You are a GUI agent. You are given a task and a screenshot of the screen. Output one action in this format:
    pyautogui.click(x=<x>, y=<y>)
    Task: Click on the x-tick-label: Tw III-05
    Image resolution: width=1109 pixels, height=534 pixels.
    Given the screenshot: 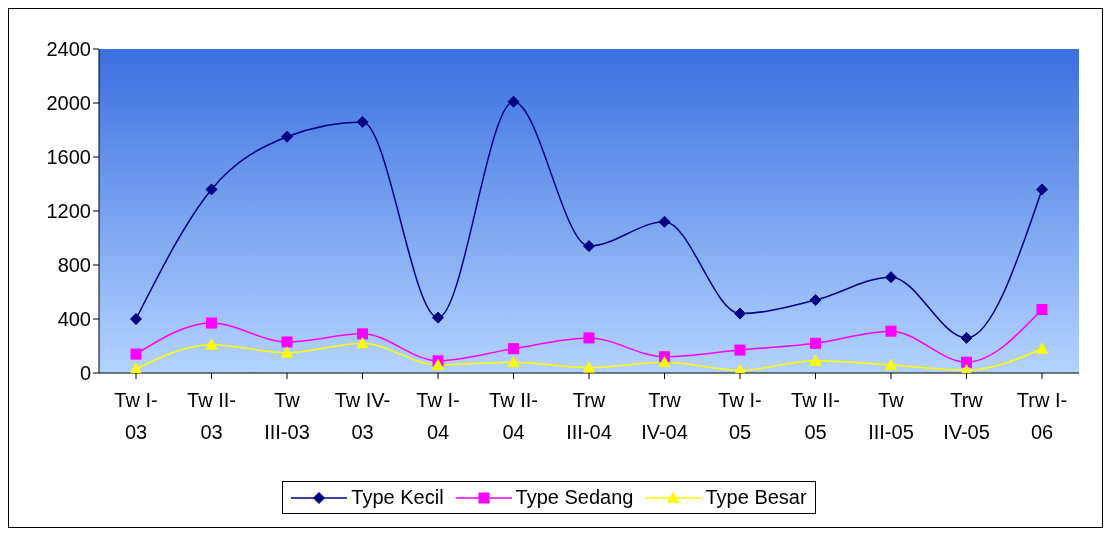 What is the action you would take?
    pyautogui.click(x=891, y=416)
    